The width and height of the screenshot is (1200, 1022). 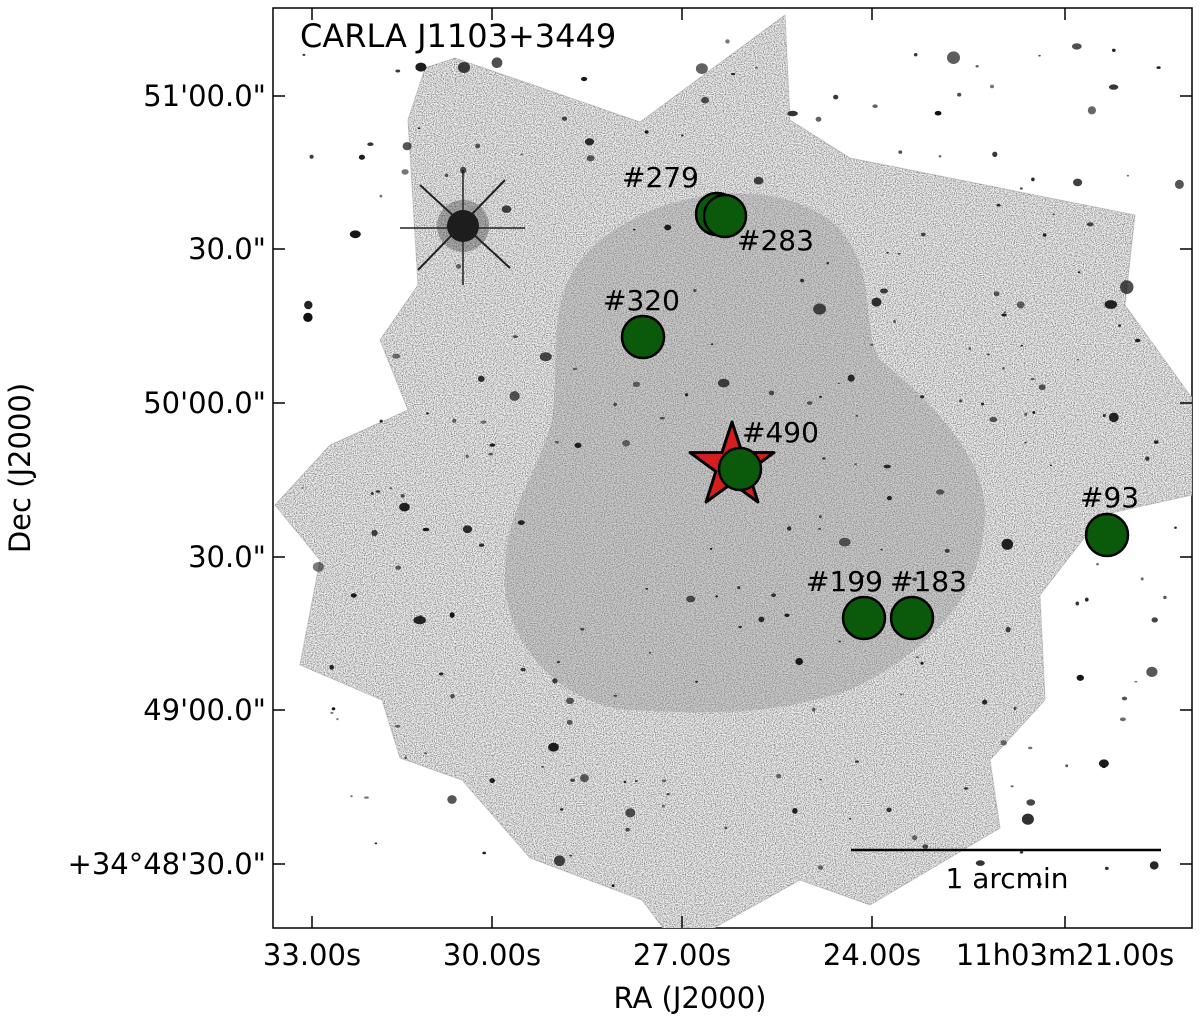 What do you see at coordinates (462, 227) in the screenshot?
I see `bright-star` at bounding box center [462, 227].